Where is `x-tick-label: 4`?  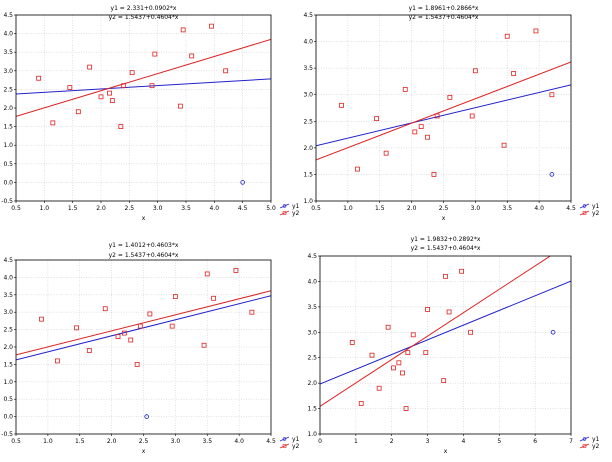 x-tick-label: 4 is located at coordinates (464, 441).